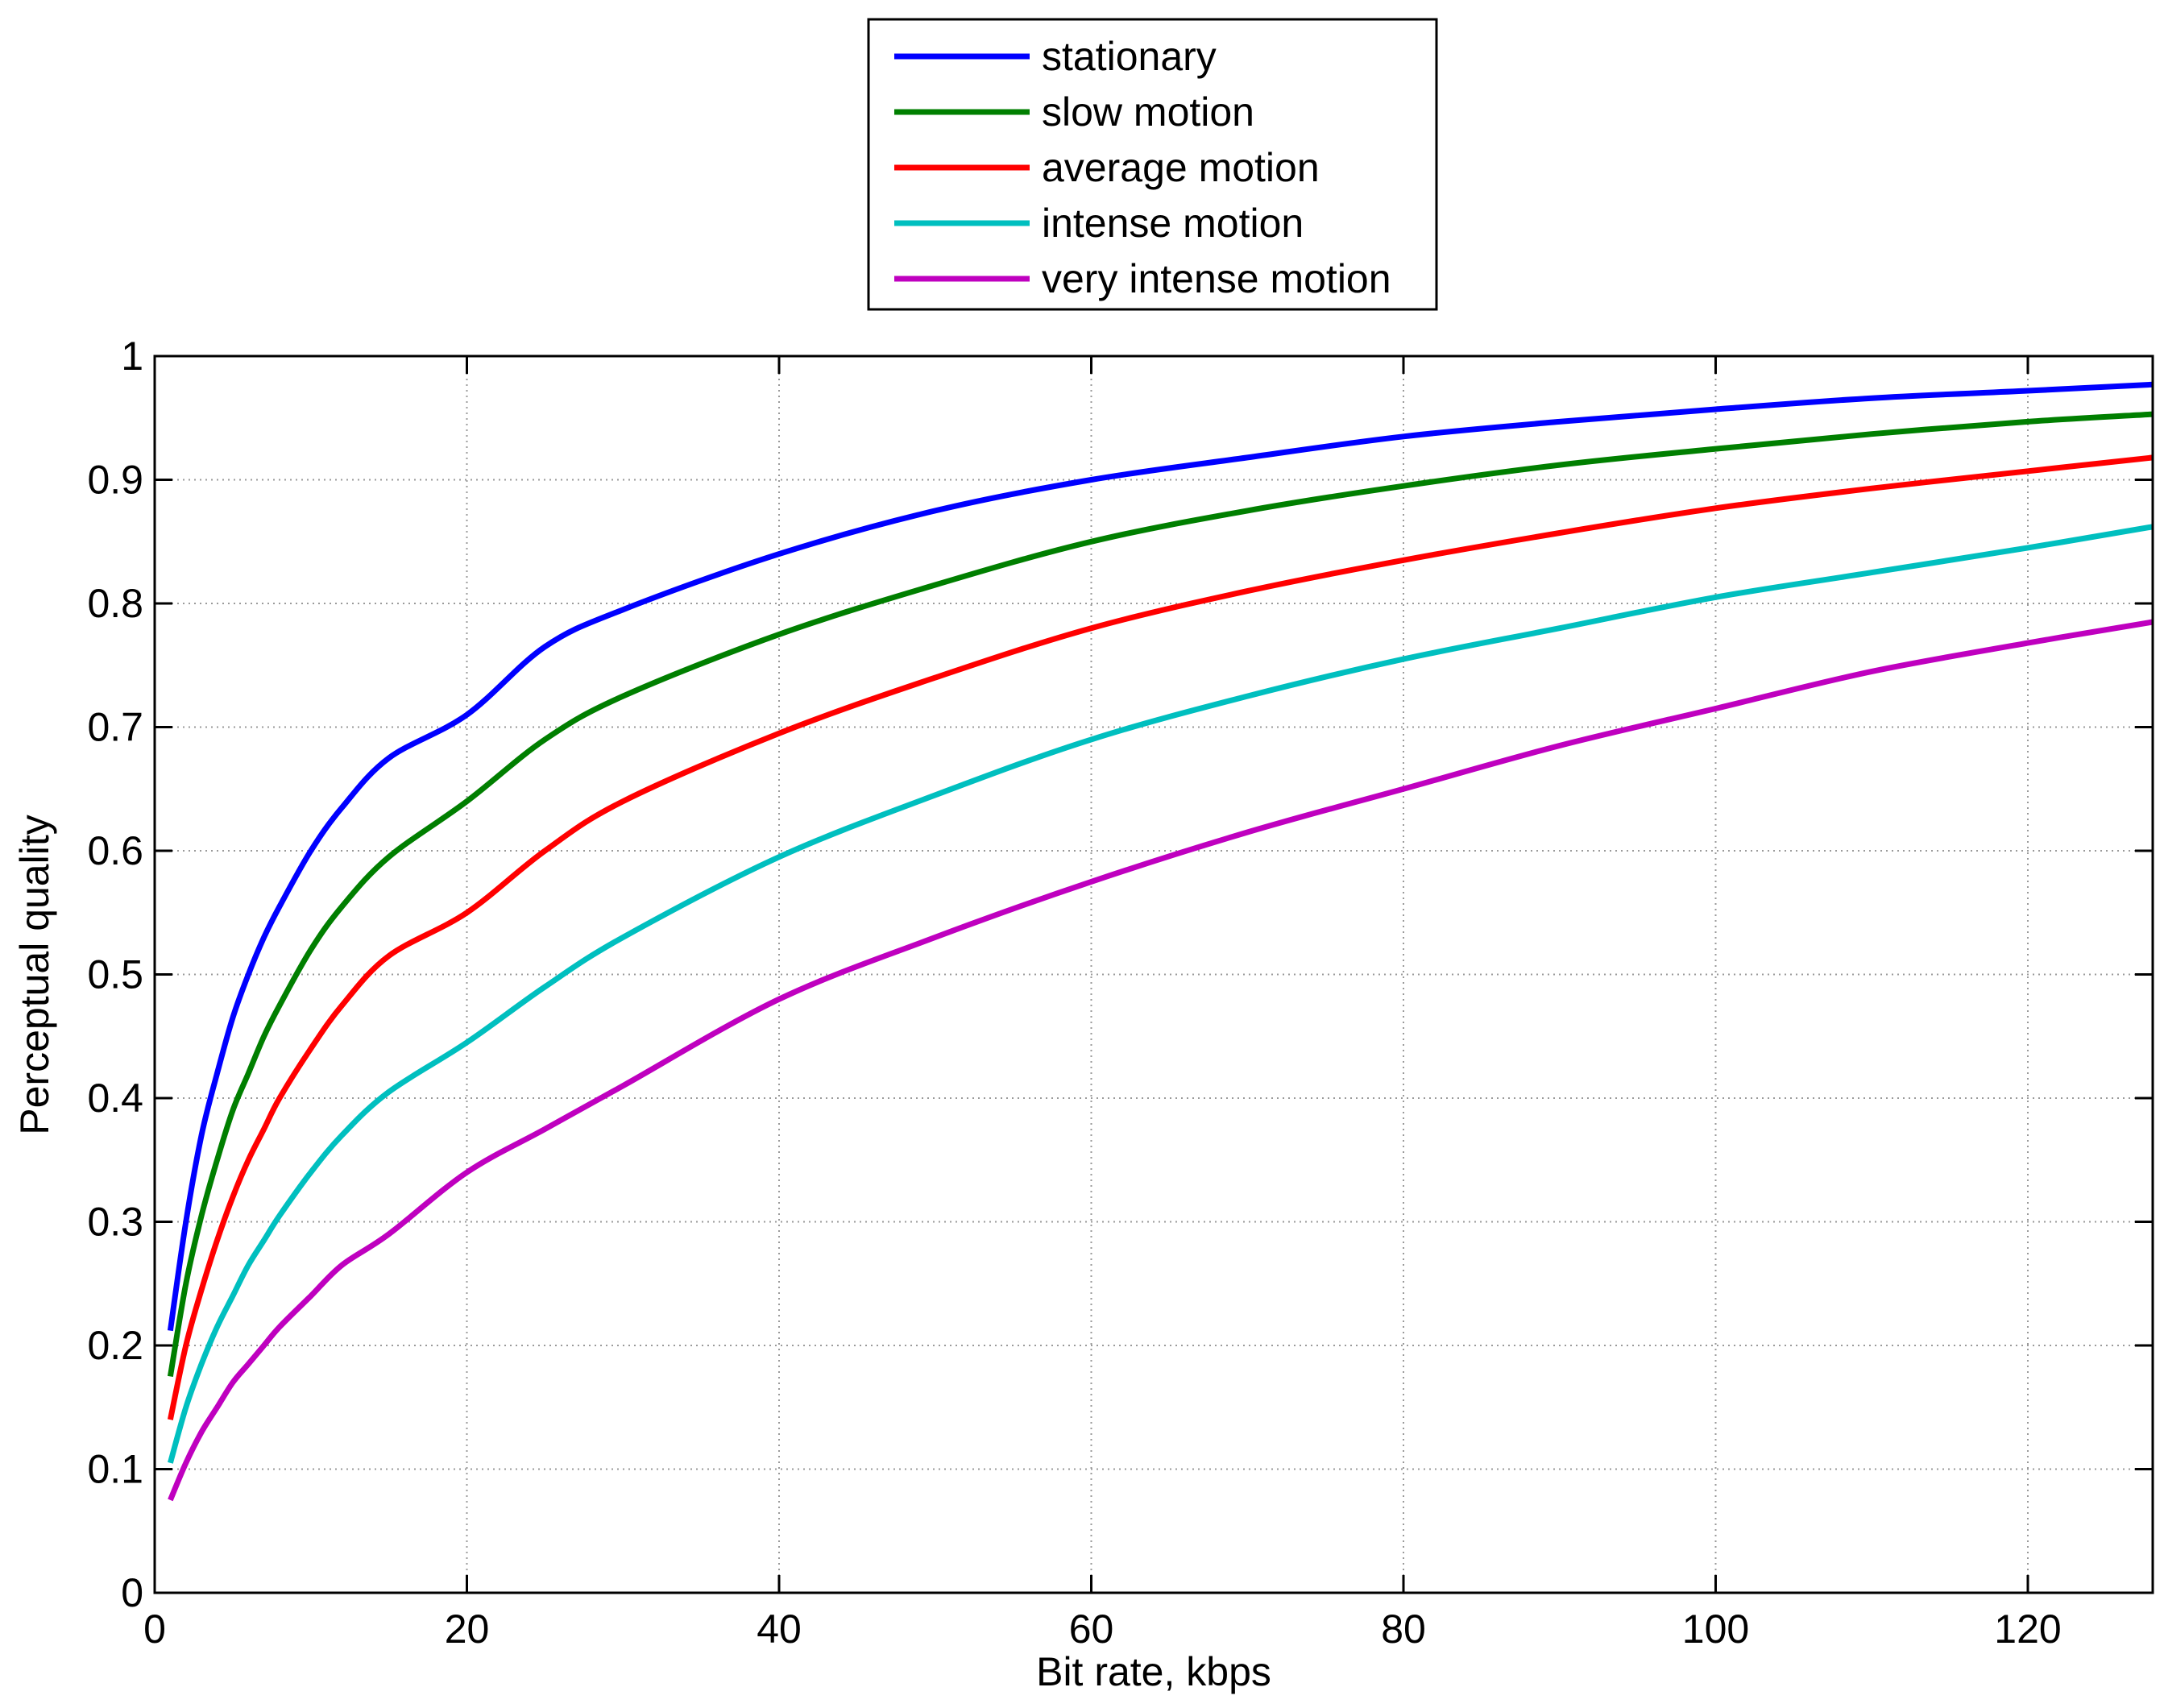 Image resolution: width=2164 pixels, height=1708 pixels. Describe the element at coordinates (34, 974) in the screenshot. I see `y-axis-label: Perceptual quality` at that location.